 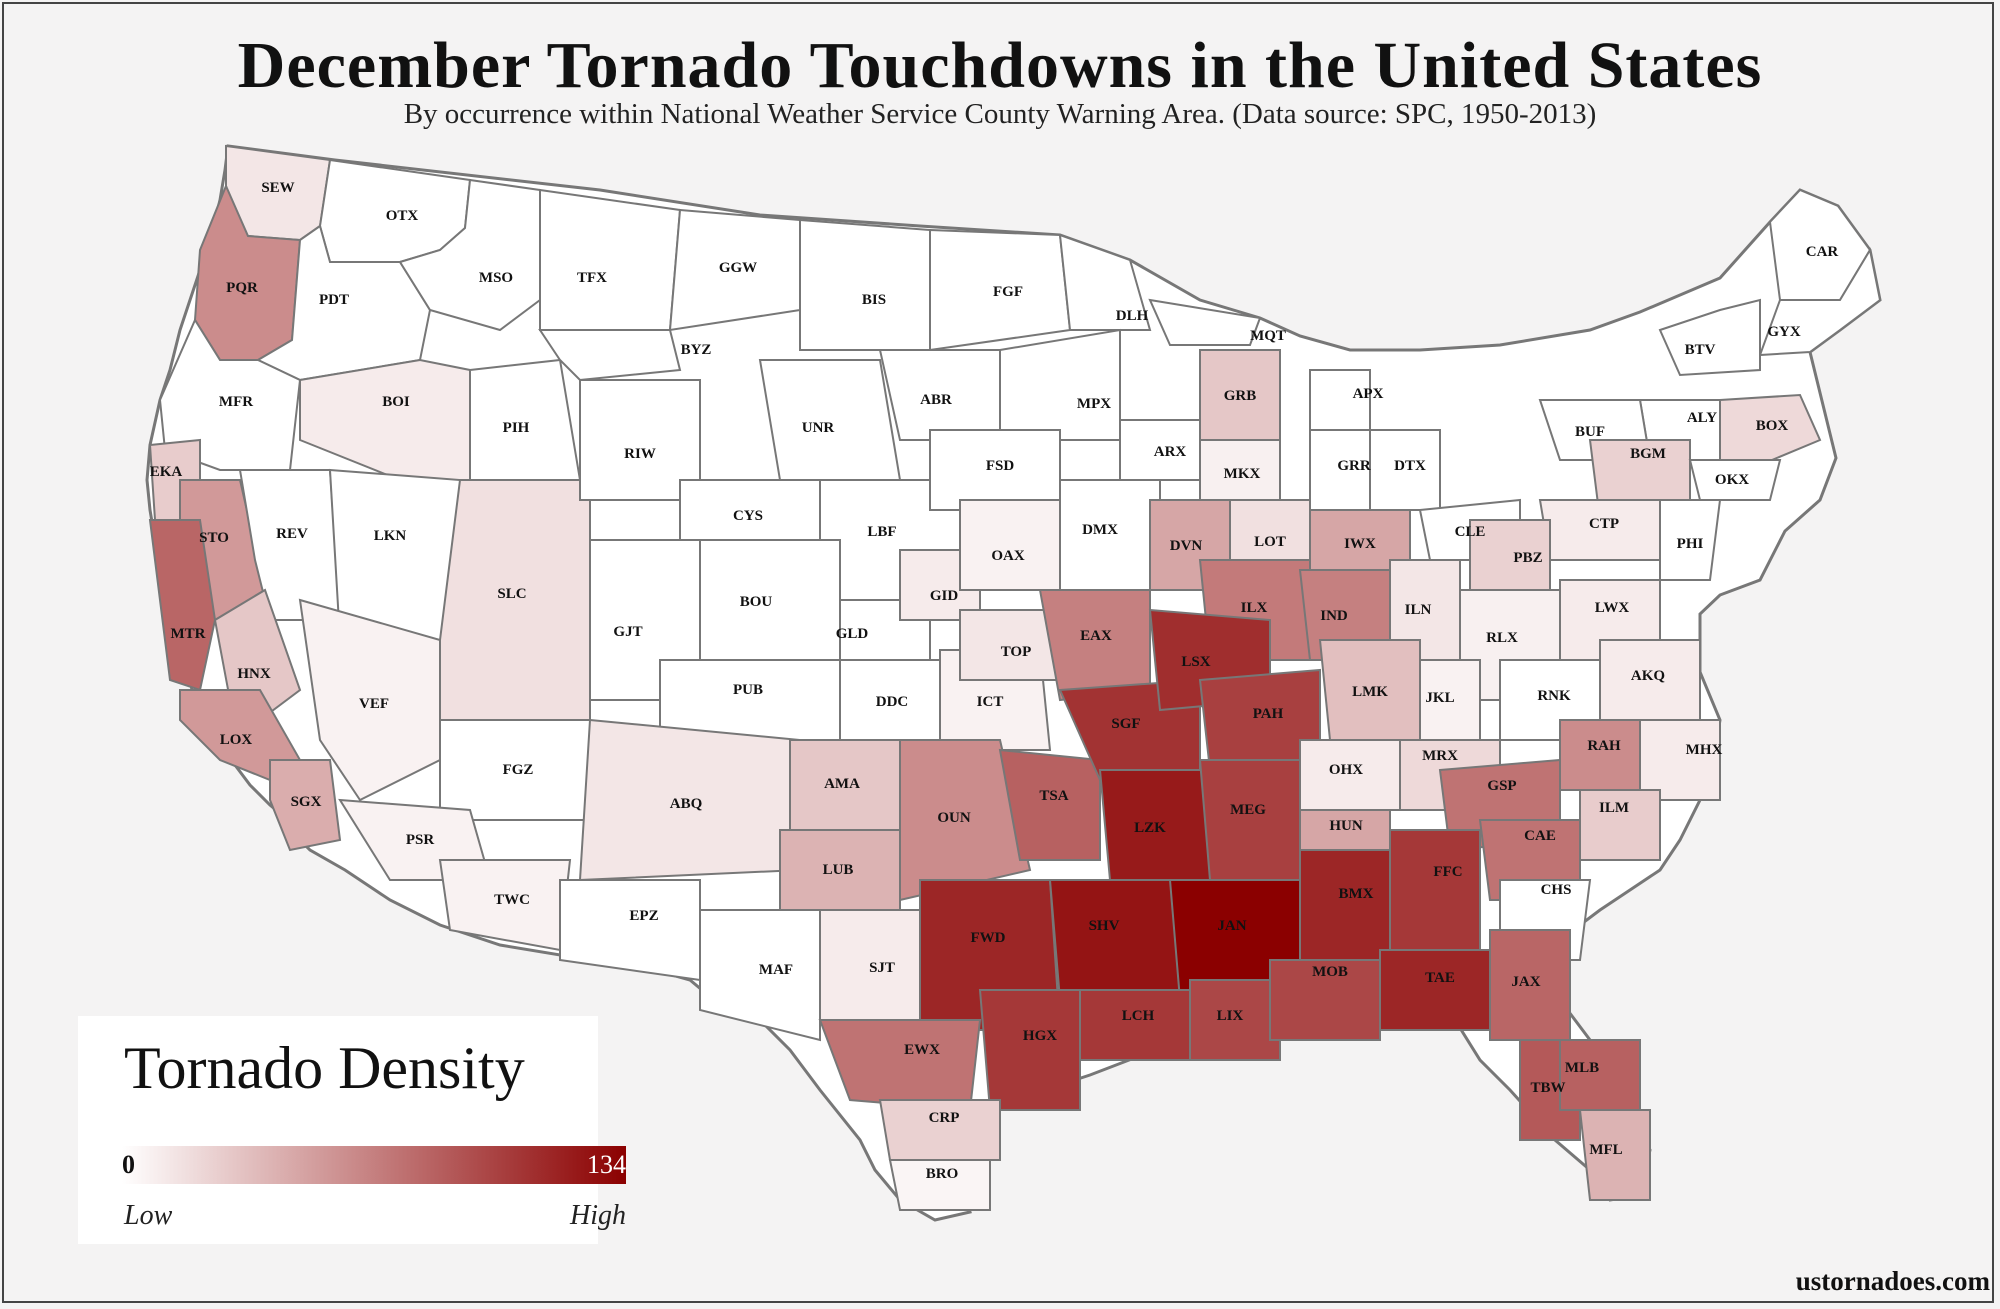 I want to click on region-label-ama: AMA, so click(x=842, y=784).